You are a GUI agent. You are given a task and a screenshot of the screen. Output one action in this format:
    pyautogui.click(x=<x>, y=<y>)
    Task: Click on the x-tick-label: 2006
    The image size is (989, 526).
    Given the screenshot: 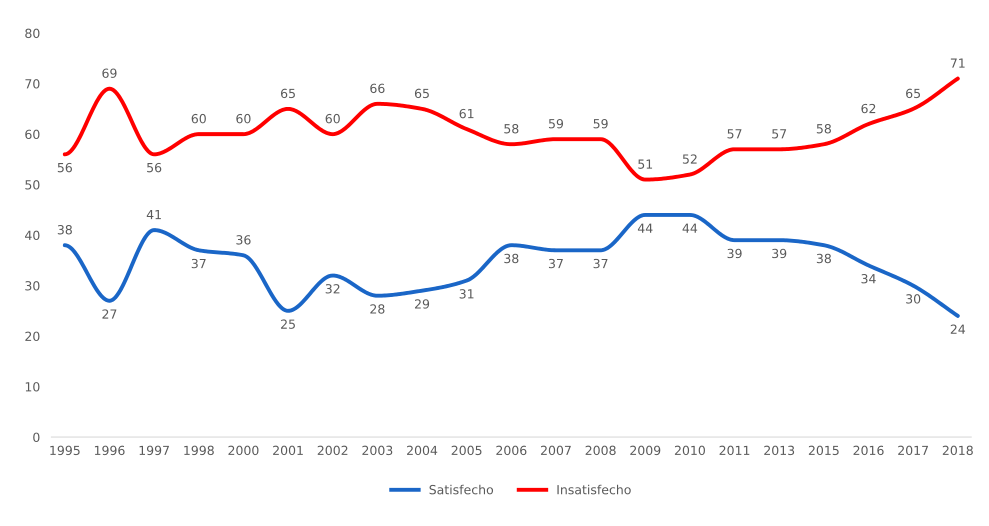 What is the action you would take?
    pyautogui.click(x=511, y=451)
    